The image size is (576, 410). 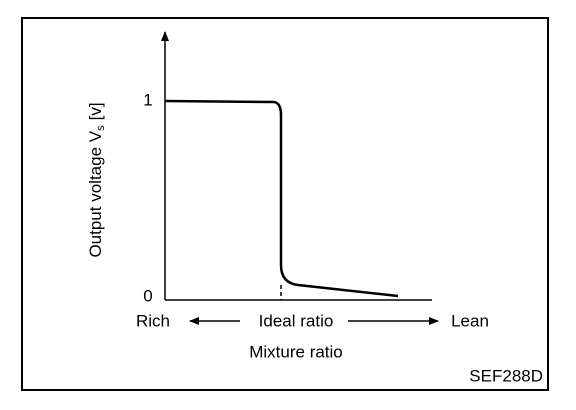 I want to click on y-axis-label: Output voltage Vs [v], so click(x=96, y=179).